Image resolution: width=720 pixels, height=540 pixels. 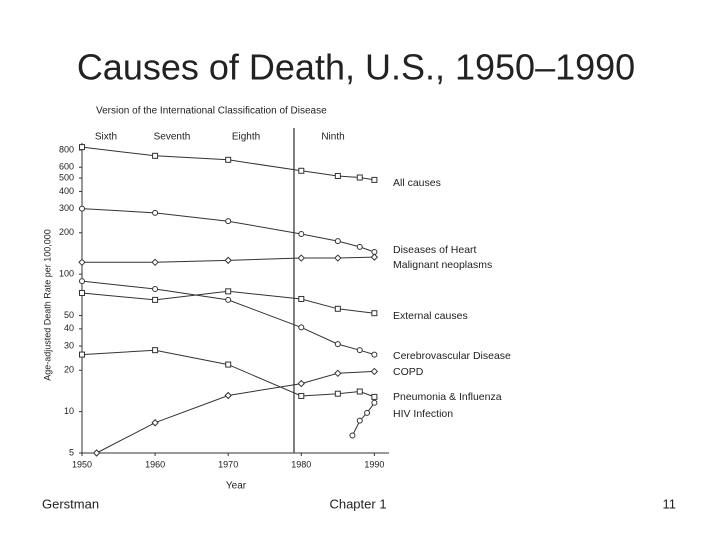 I want to click on series-label: External causes, so click(x=430, y=316).